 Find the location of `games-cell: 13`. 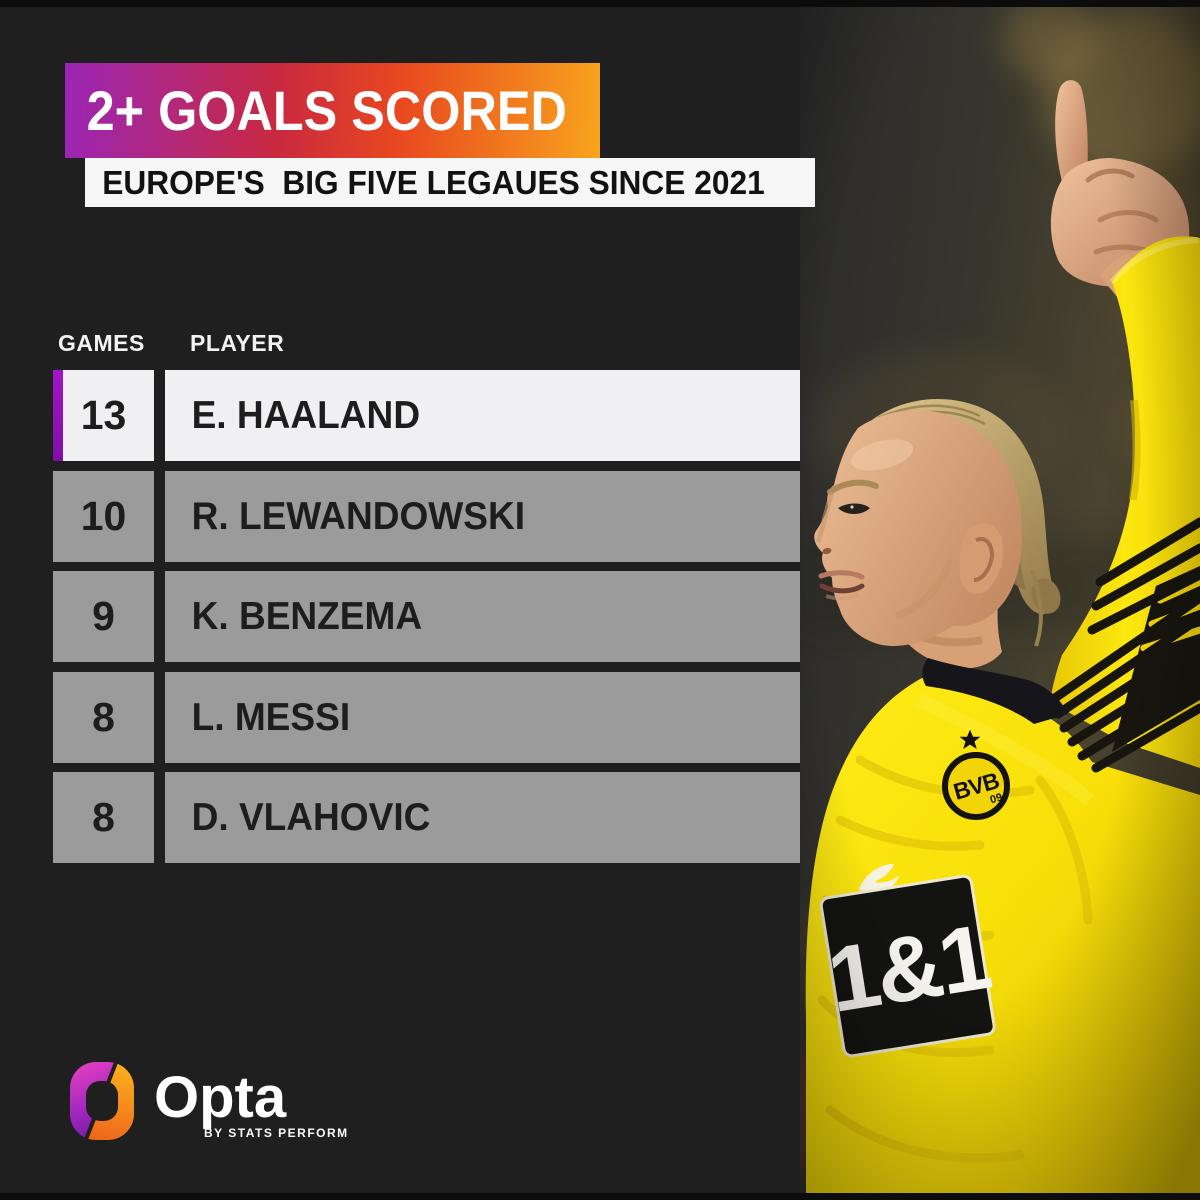

games-cell: 13 is located at coordinates (103, 415).